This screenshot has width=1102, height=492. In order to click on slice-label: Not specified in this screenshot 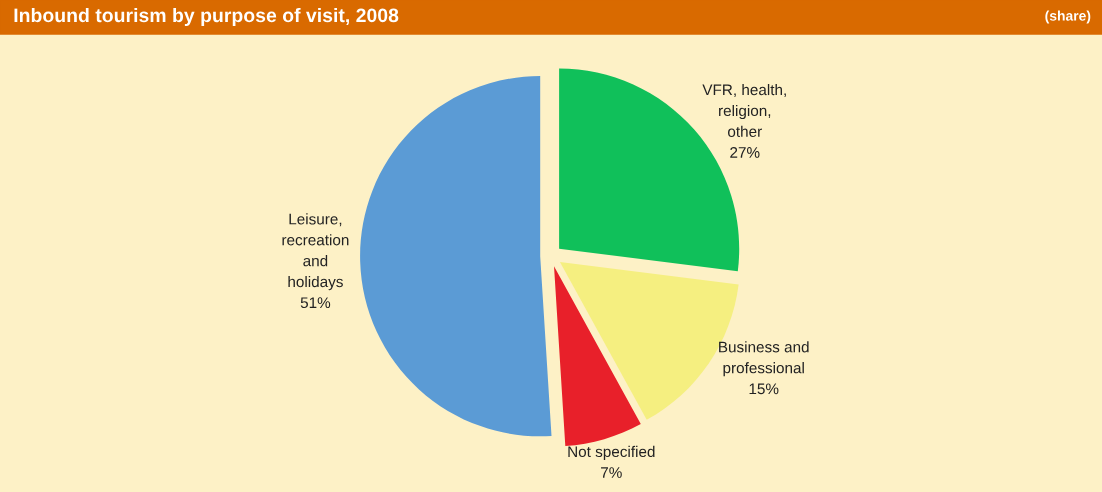, I will do `click(611, 453)`.